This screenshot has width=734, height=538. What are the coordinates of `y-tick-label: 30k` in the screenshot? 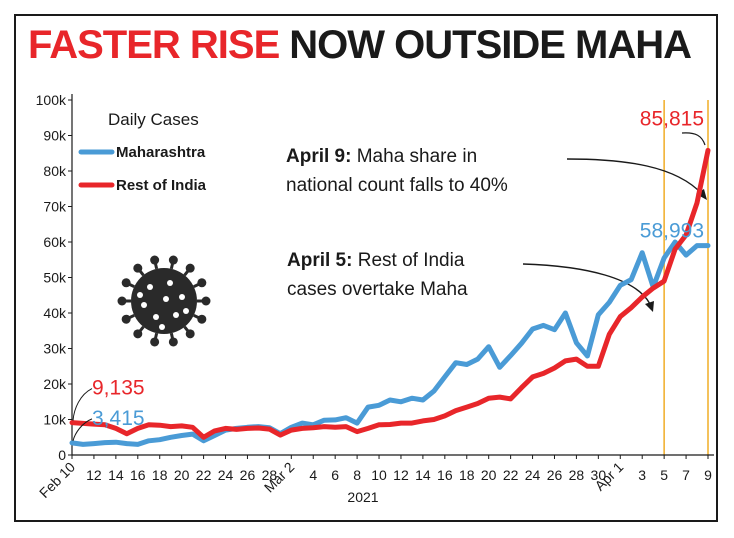 It's located at (55, 349).